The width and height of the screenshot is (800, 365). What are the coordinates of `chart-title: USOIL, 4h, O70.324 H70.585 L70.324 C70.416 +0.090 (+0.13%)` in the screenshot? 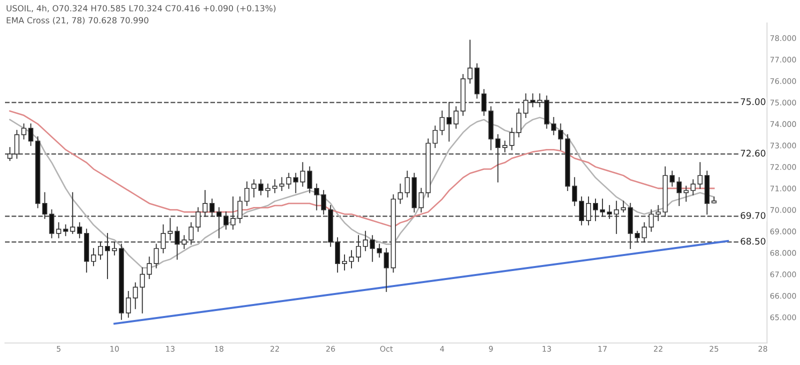 It's located at (141, 8).